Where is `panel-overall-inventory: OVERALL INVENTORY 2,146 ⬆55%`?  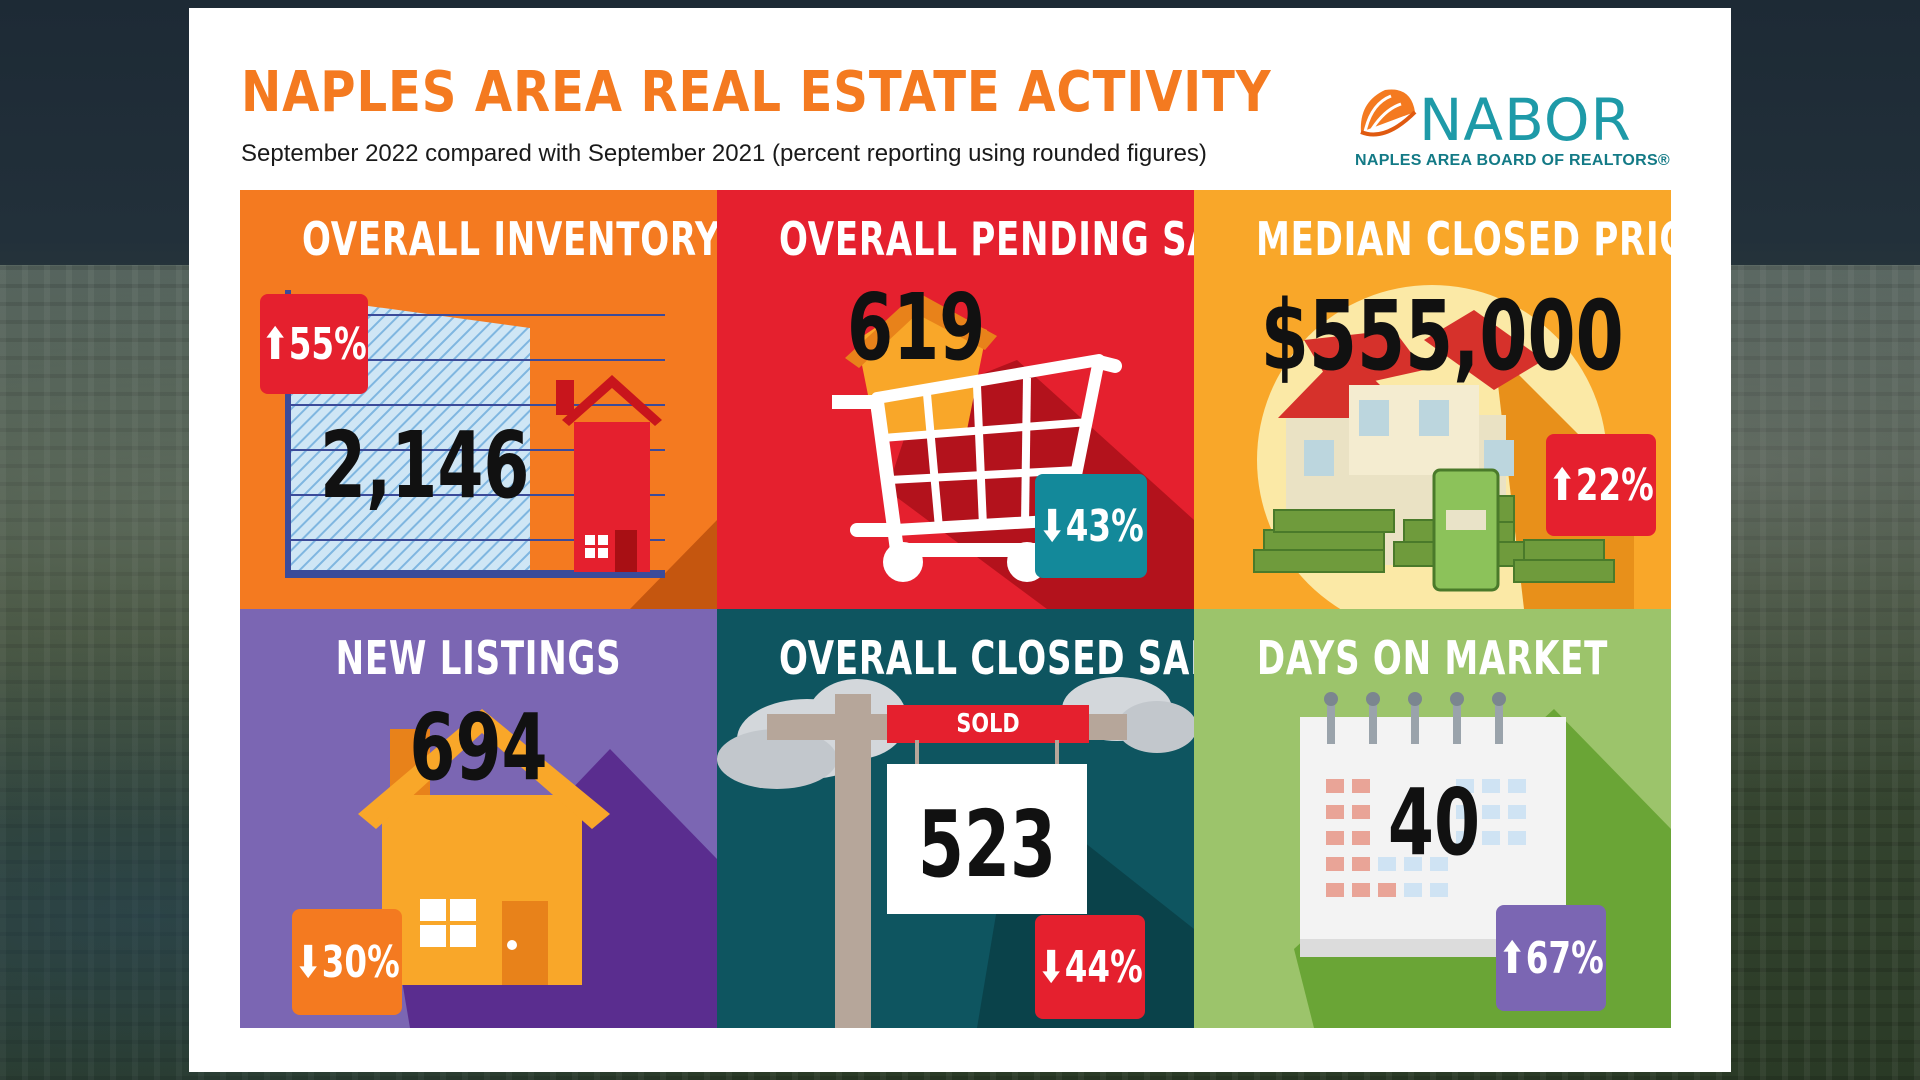 panel-overall-inventory: OVERALL INVENTORY 2,146 ⬆55% is located at coordinates (478, 399).